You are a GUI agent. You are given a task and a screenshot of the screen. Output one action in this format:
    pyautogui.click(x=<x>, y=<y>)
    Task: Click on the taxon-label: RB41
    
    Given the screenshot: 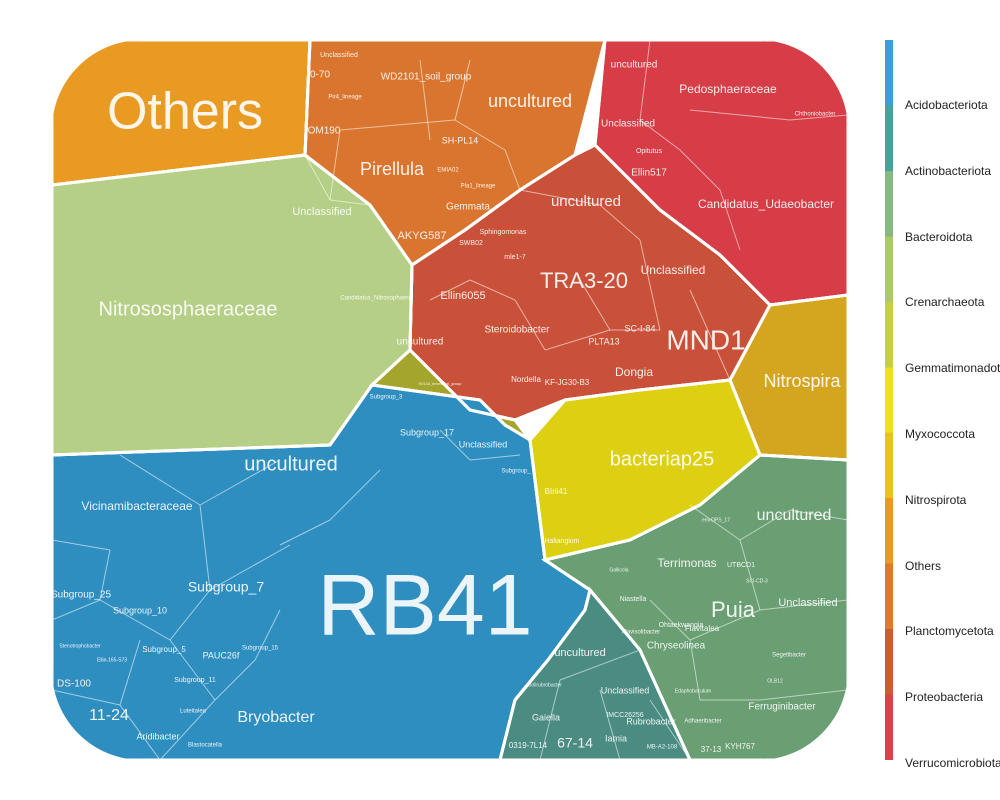 What is the action you would take?
    pyautogui.click(x=424, y=606)
    